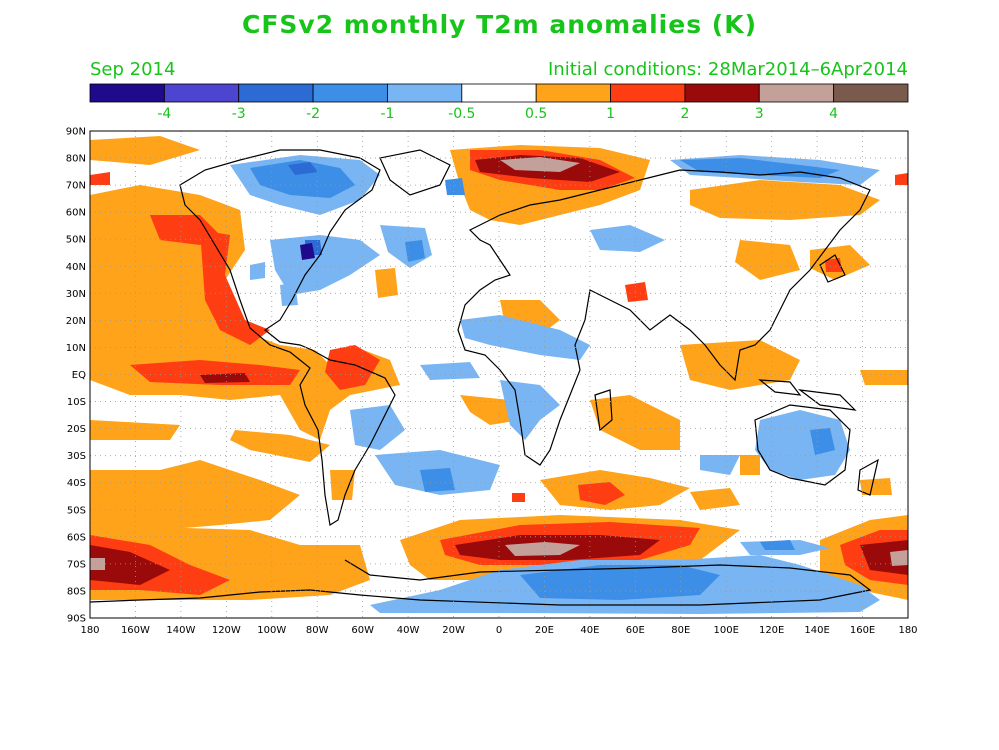  Describe the element at coordinates (76, 186) in the screenshot. I see `lat-label: 70N` at that location.